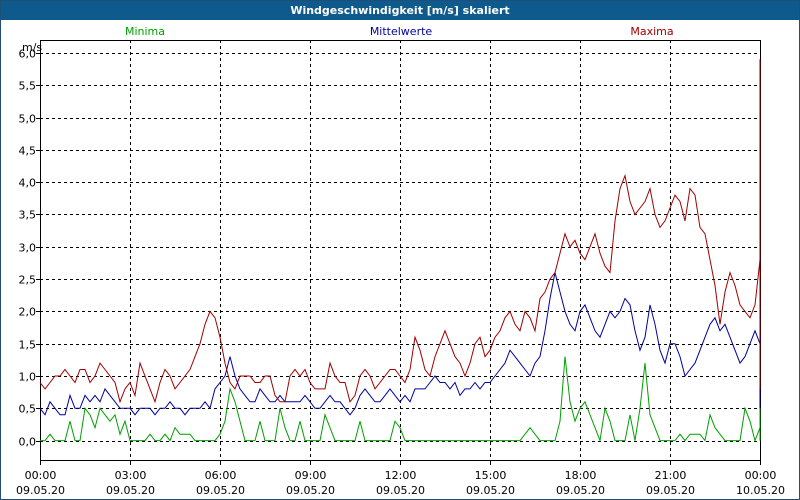 The height and width of the screenshot is (500, 800). What do you see at coordinates (28, 377) in the screenshot?
I see `y-tick-label: 1,0` at bounding box center [28, 377].